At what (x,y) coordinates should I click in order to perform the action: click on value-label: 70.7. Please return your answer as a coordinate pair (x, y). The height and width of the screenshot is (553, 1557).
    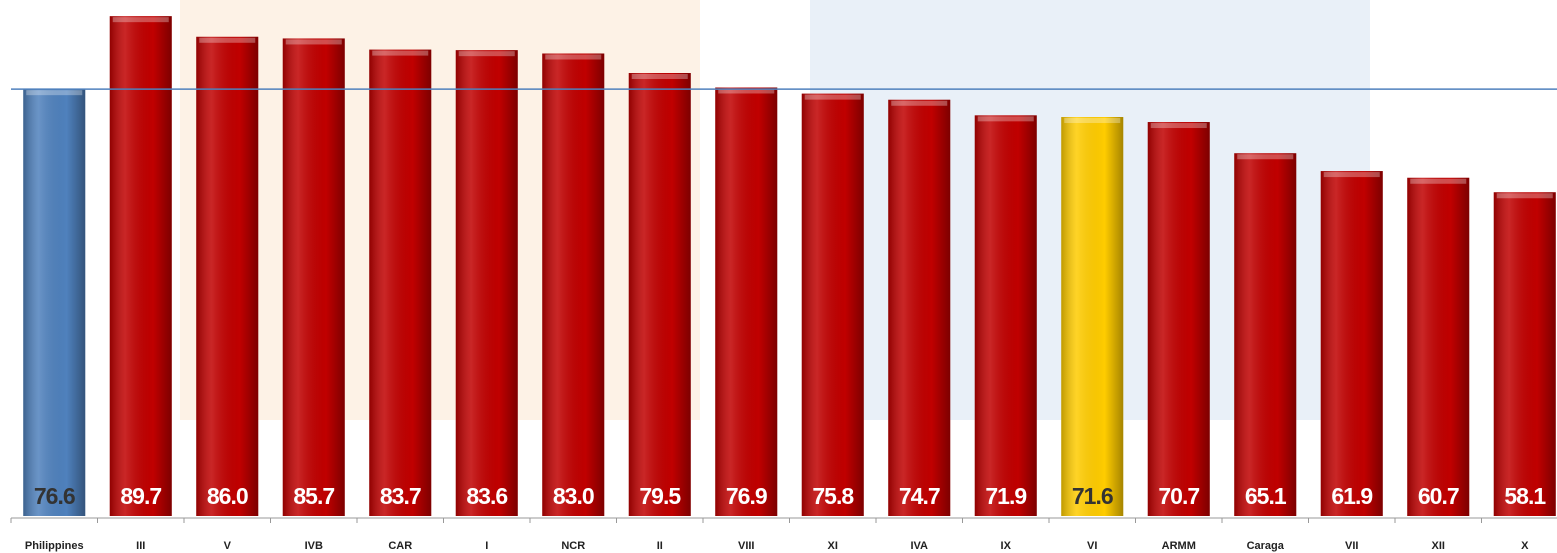
    Looking at the image, I should click on (1178, 496).